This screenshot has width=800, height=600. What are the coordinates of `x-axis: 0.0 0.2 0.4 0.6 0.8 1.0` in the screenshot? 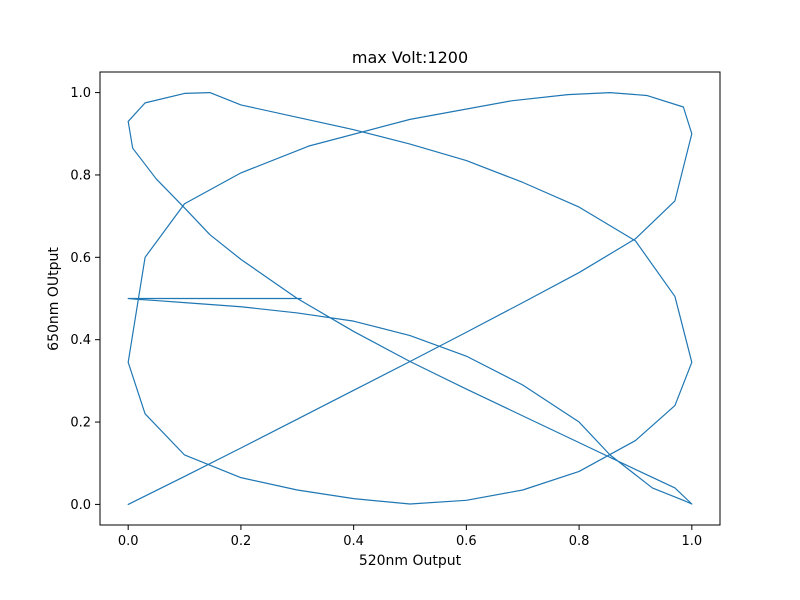 It's located at (410, 537).